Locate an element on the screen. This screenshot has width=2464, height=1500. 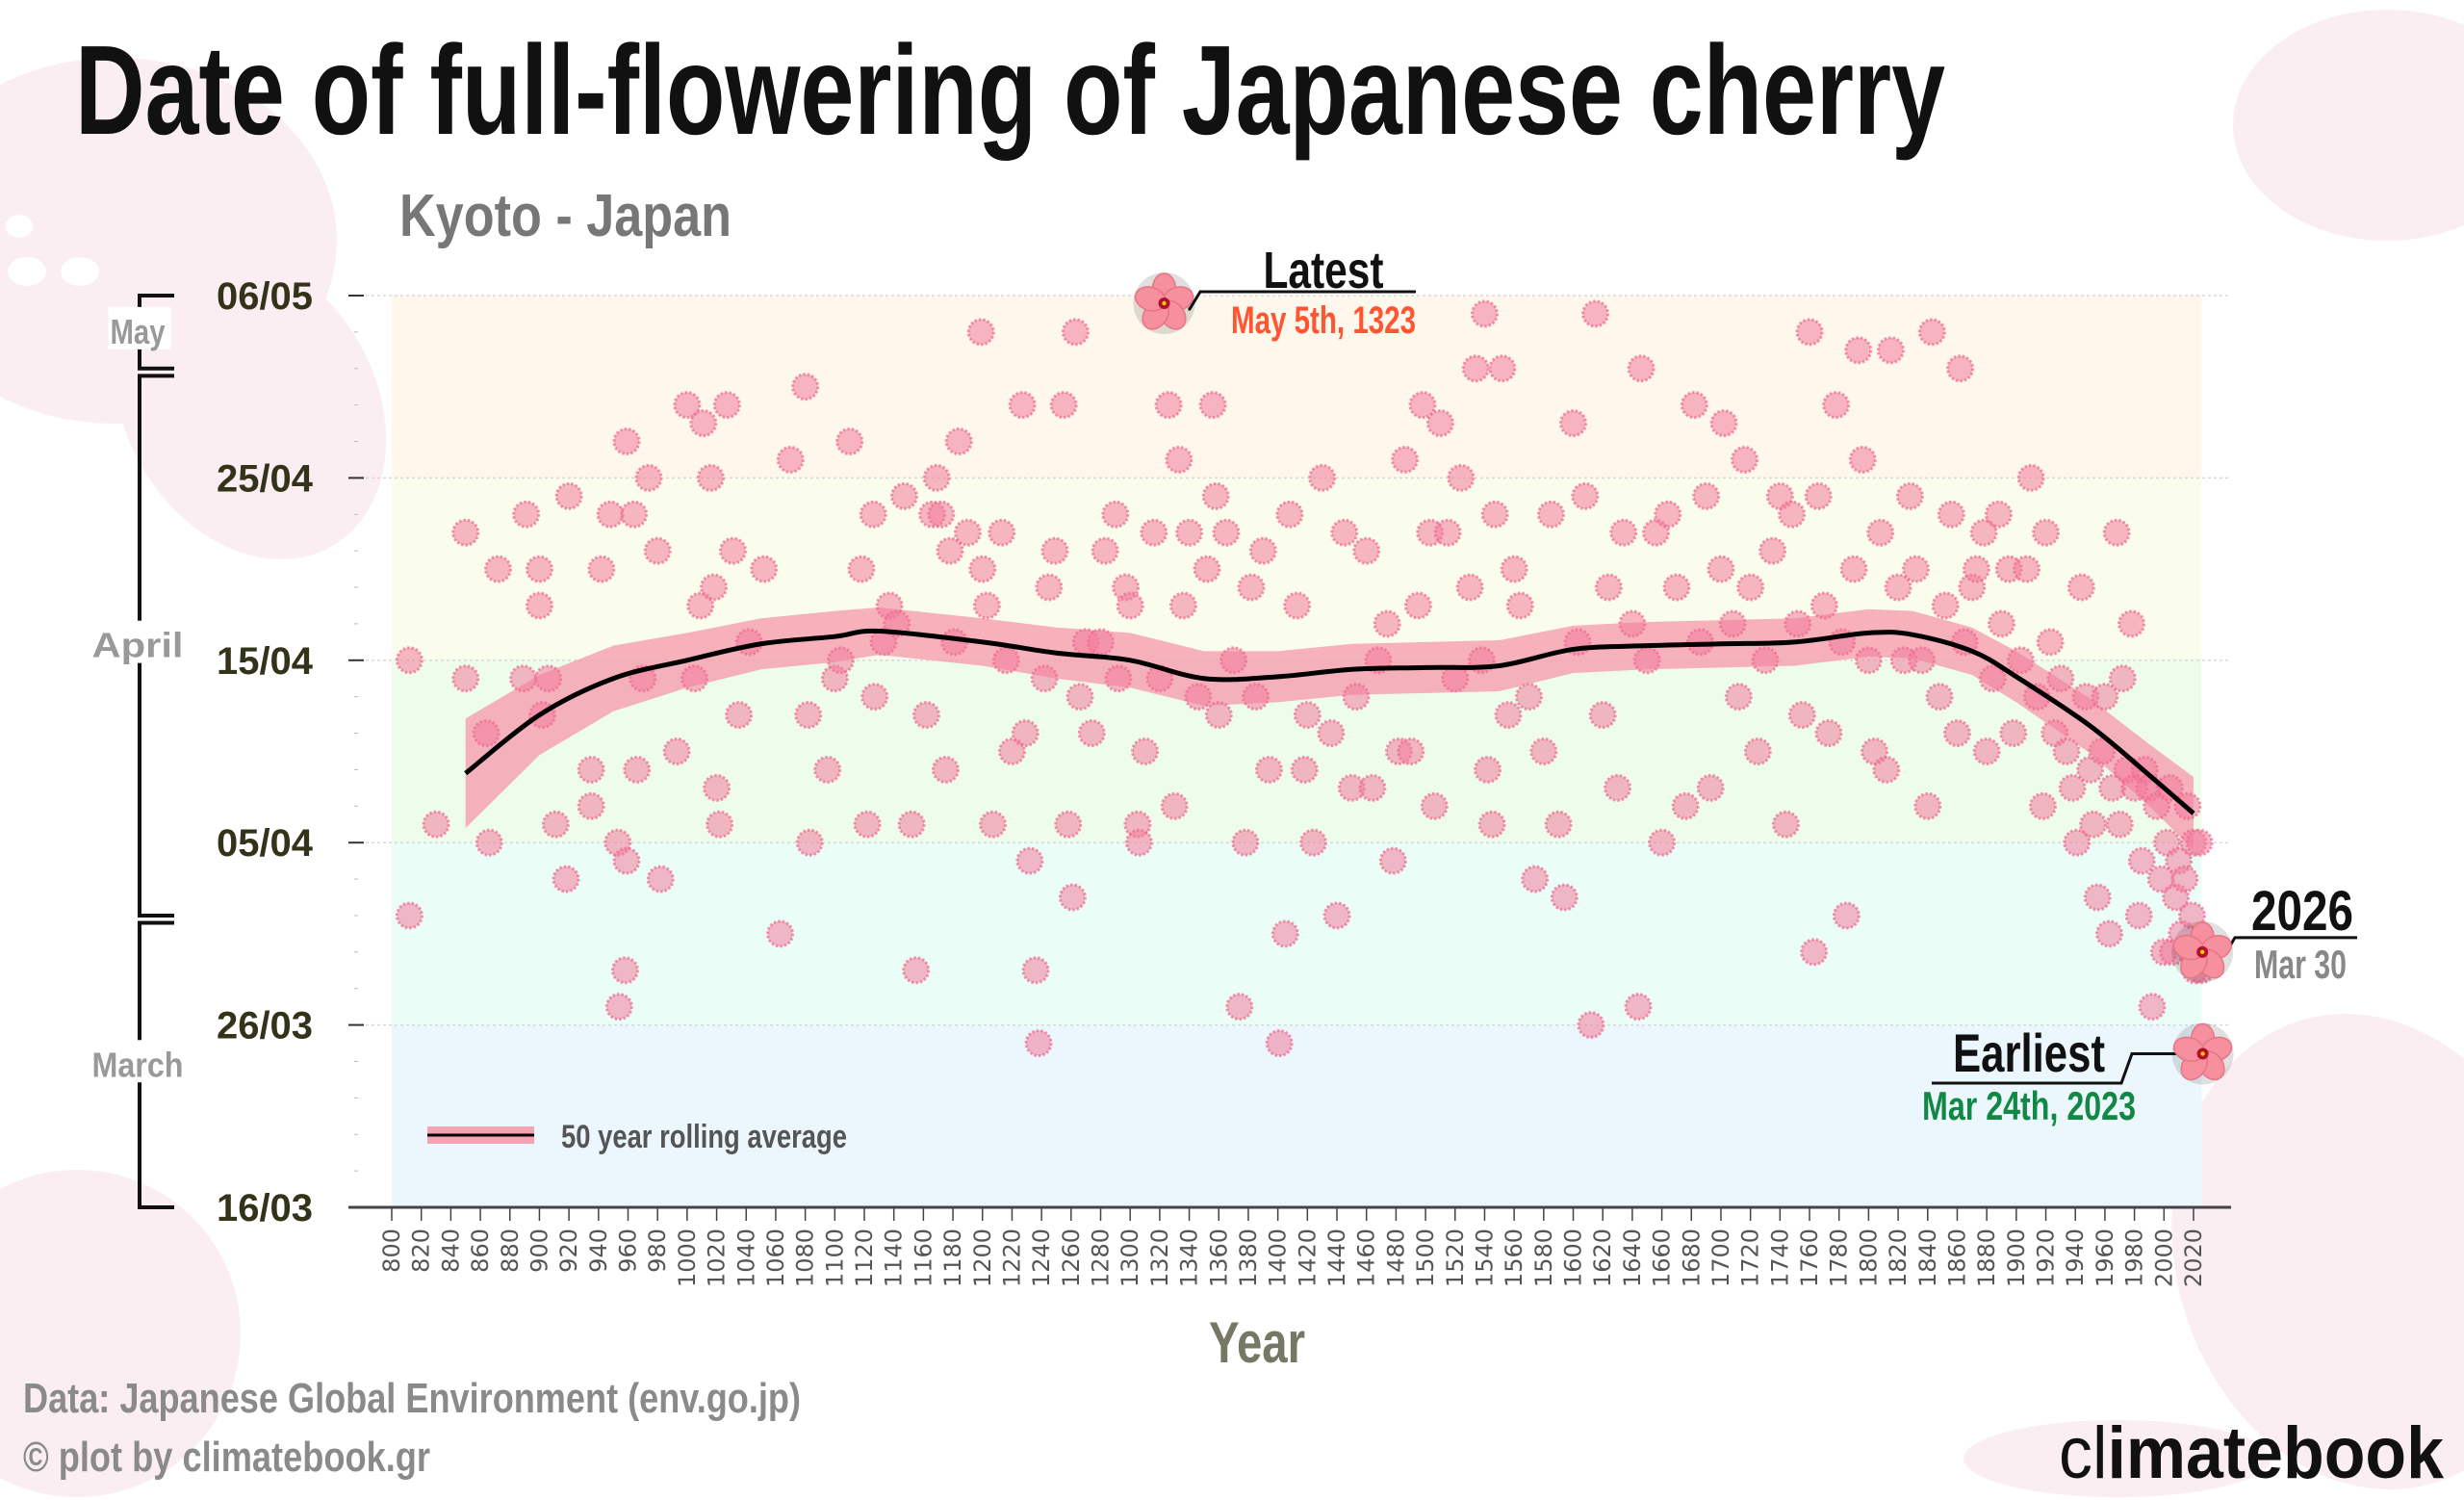
y-tick-label: 26/03 is located at coordinates (265, 1026).